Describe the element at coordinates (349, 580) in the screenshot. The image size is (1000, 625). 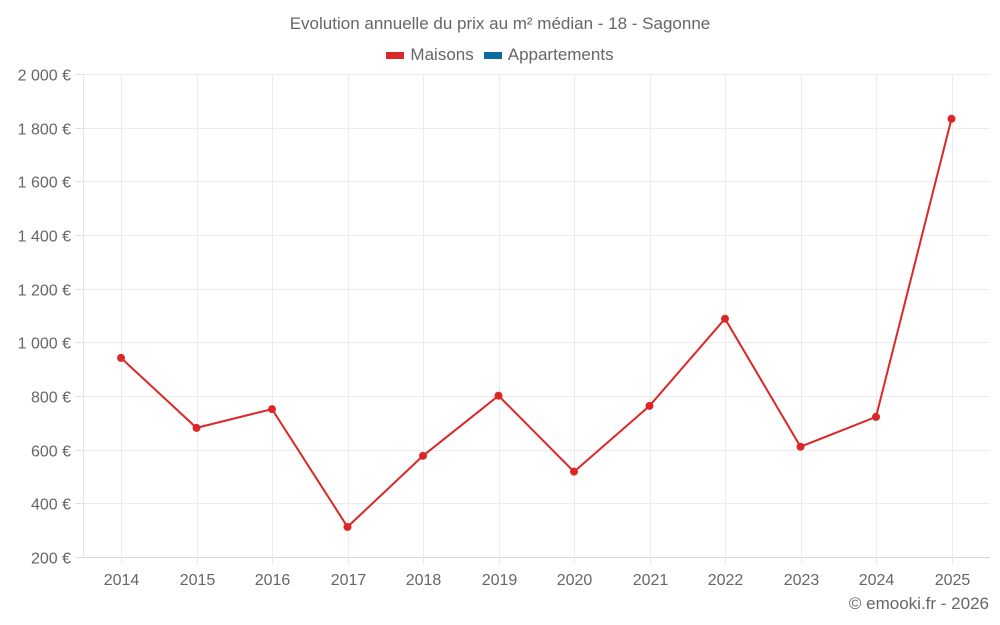
I see `x-tick-label: 2017` at that location.